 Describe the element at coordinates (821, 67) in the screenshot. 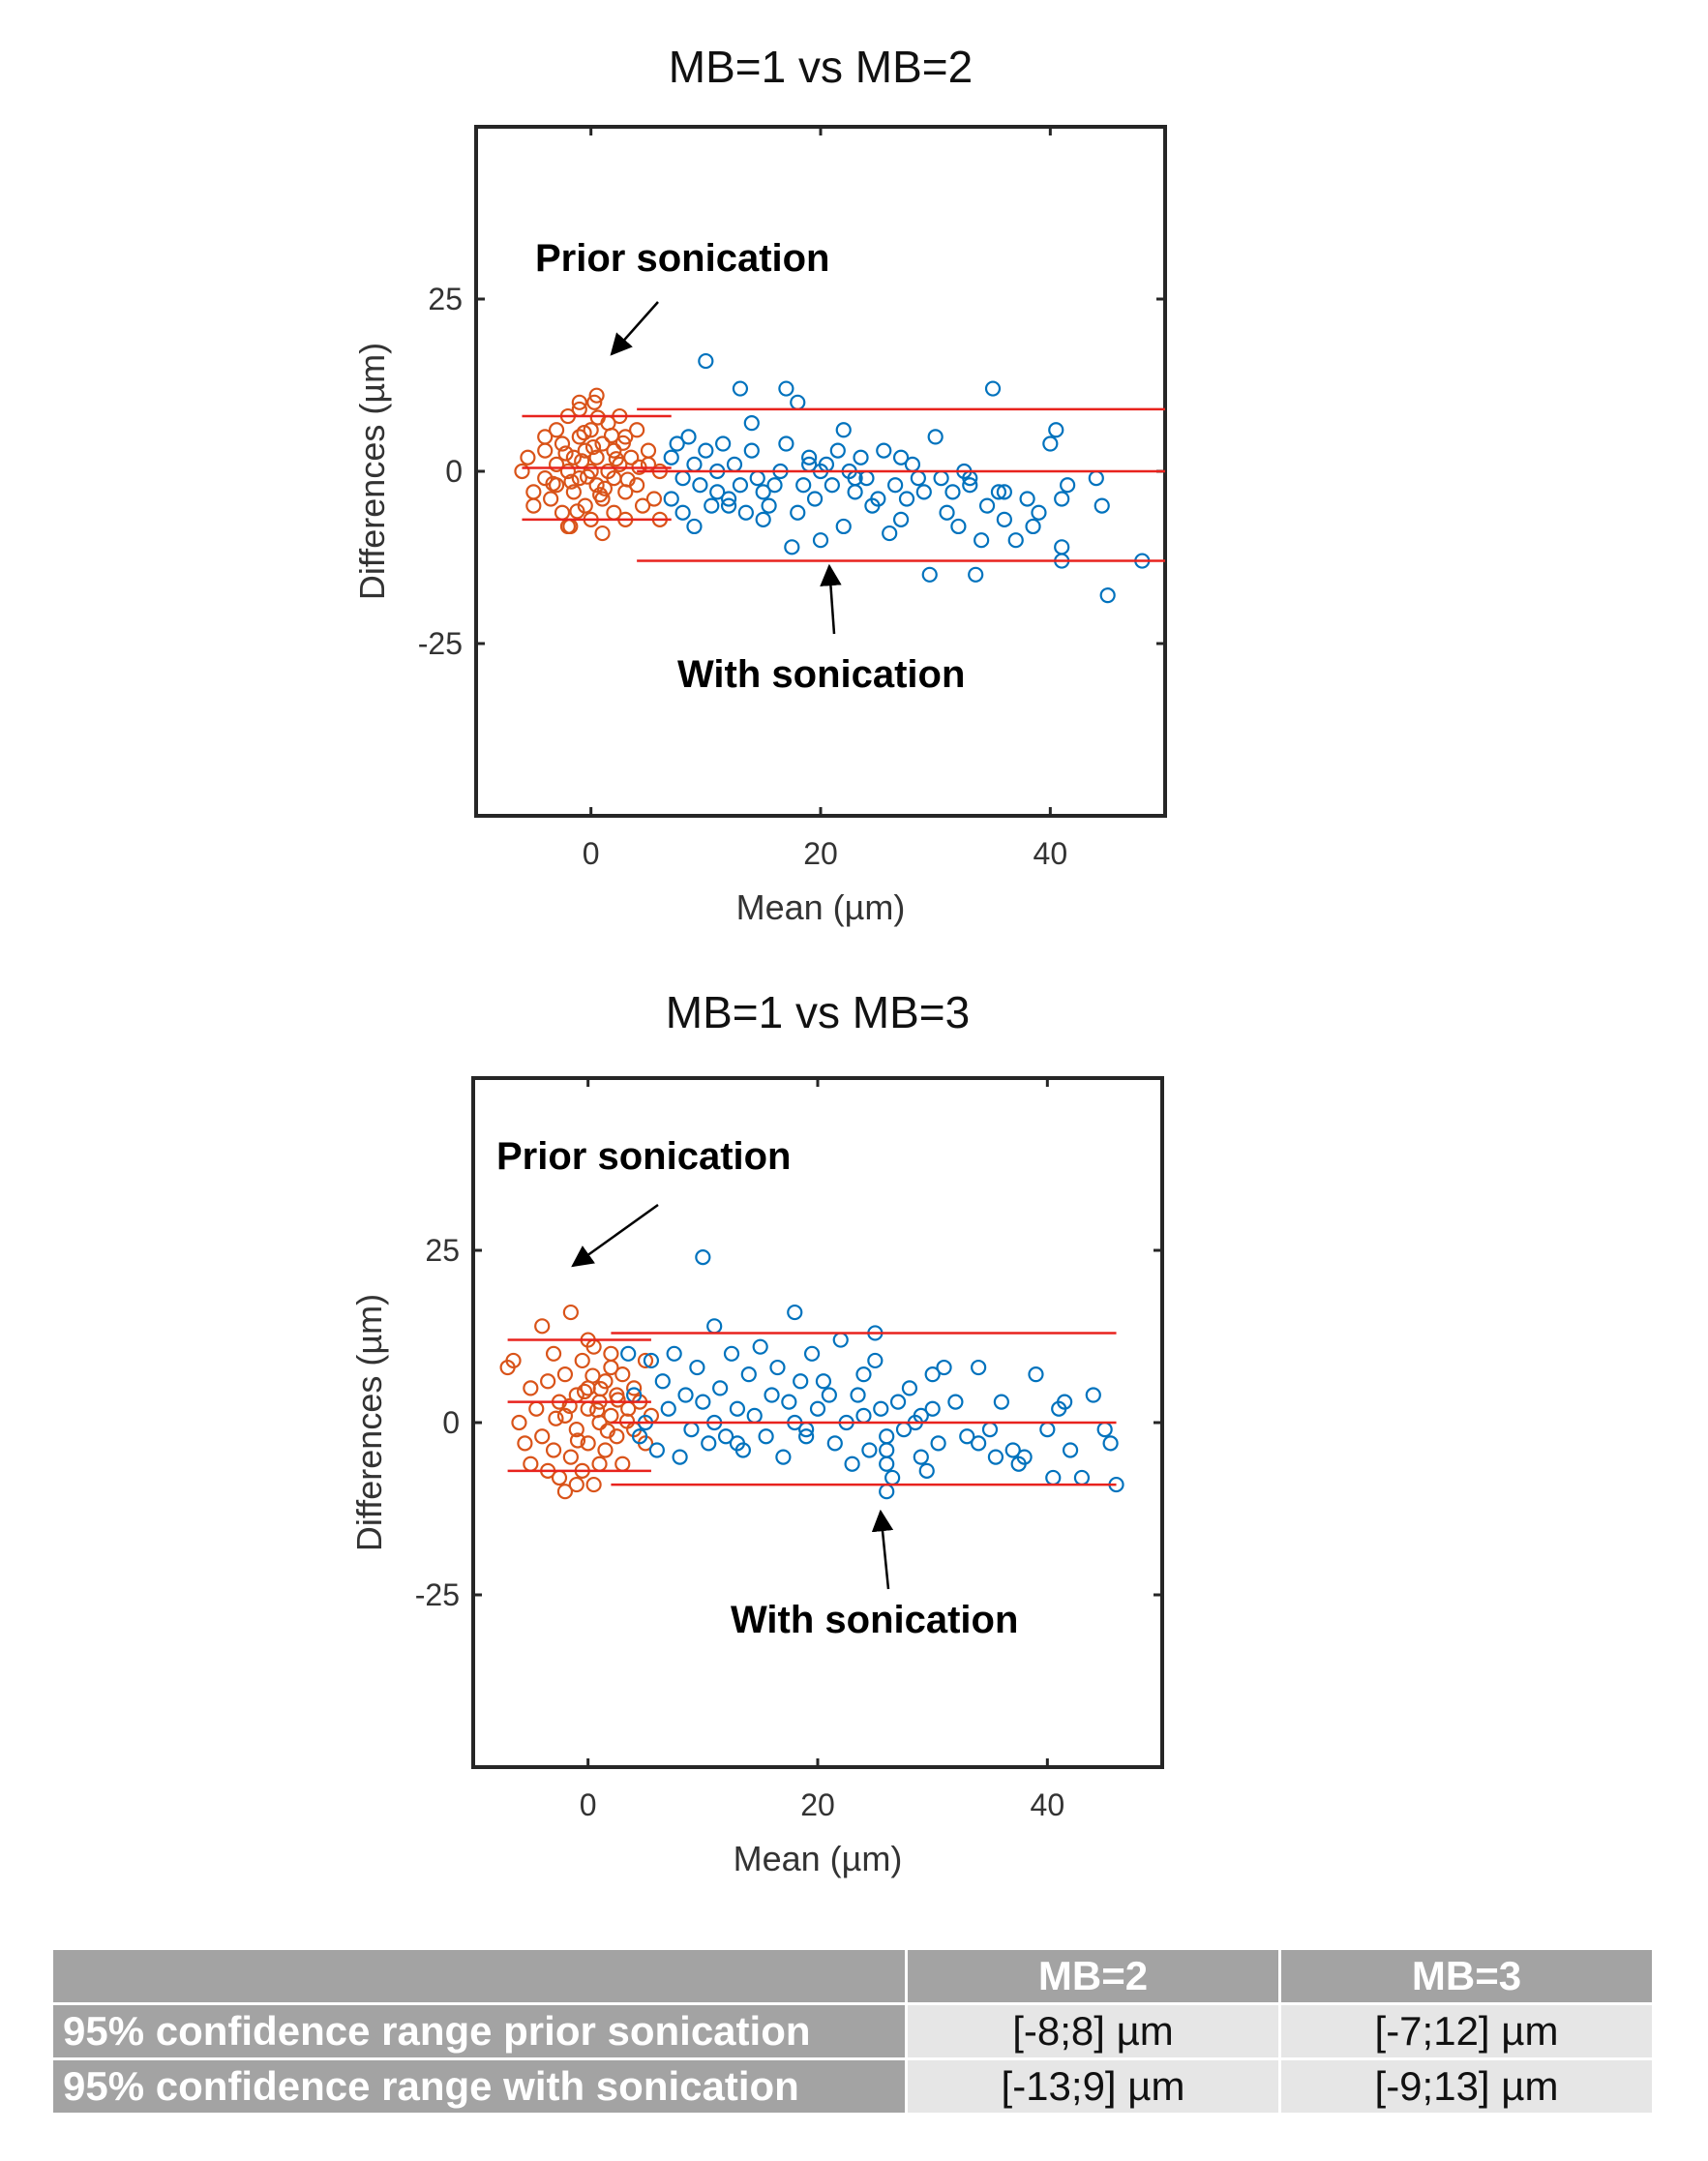

I see `chart-title: MB=1 vs MB=2` at that location.